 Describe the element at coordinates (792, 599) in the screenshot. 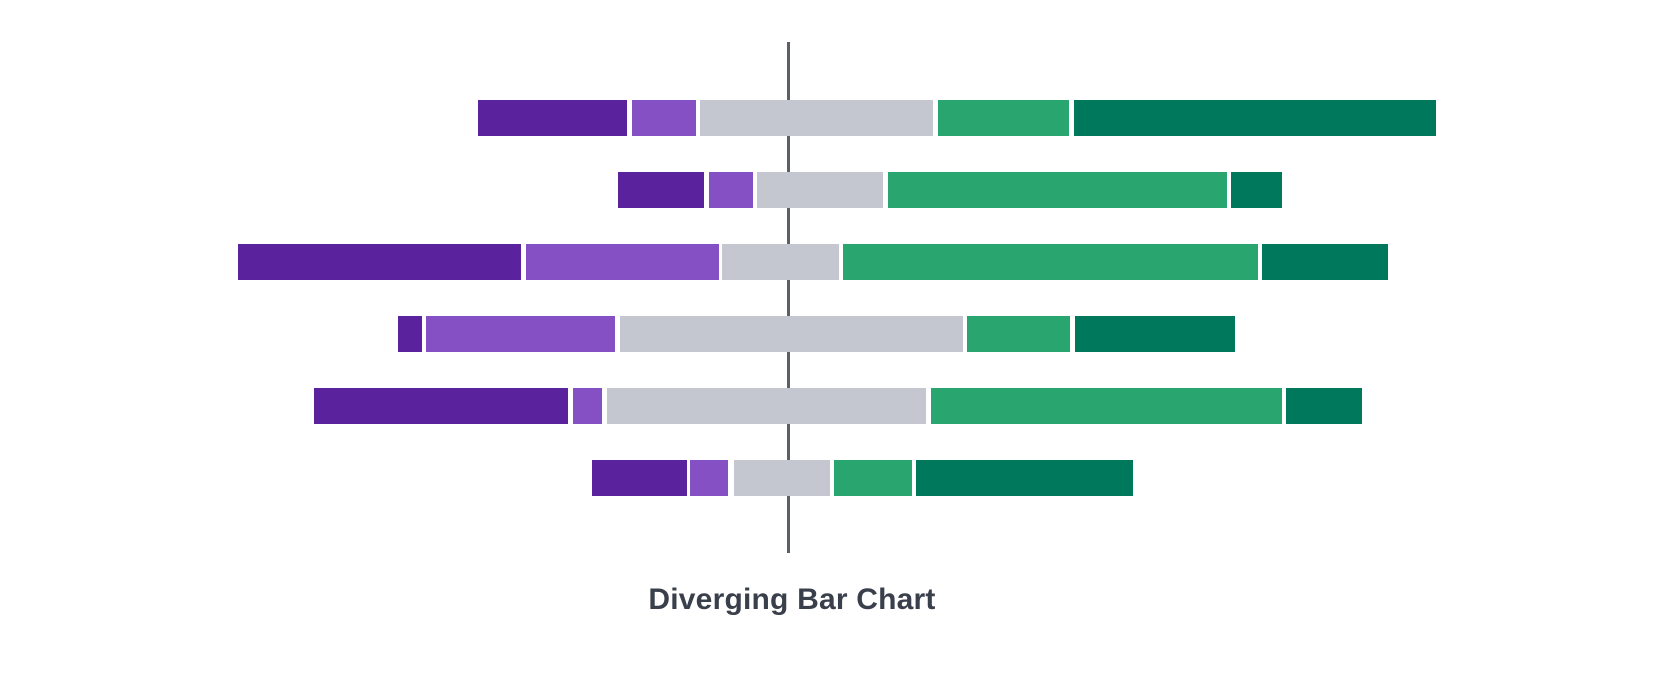

I see `chart-title: Diverging Bar Chart` at that location.